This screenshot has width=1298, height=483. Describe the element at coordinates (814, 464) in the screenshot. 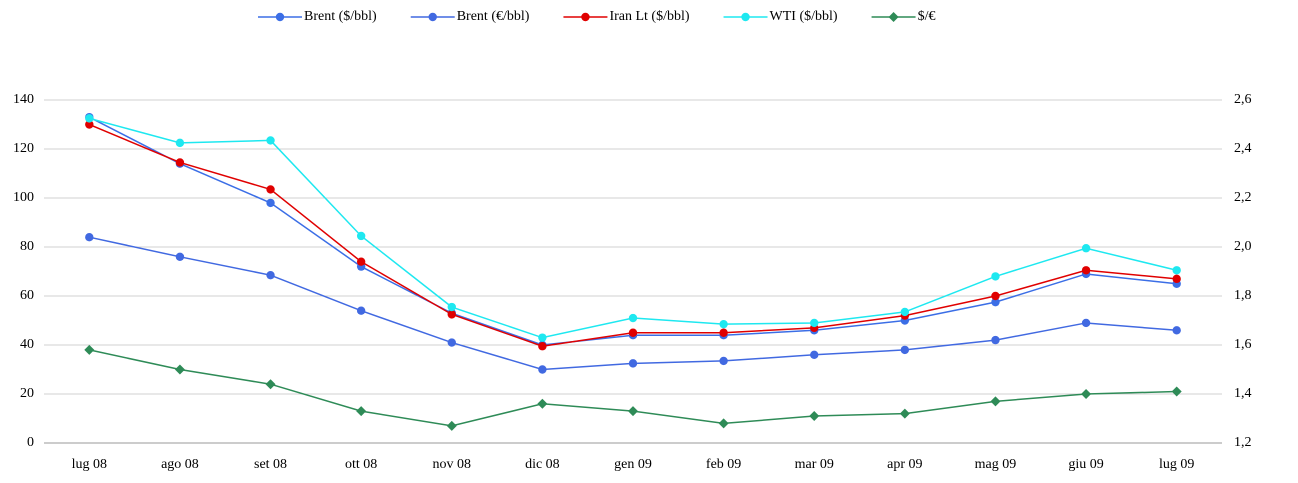

I see `x-tick-label: mar 09` at that location.